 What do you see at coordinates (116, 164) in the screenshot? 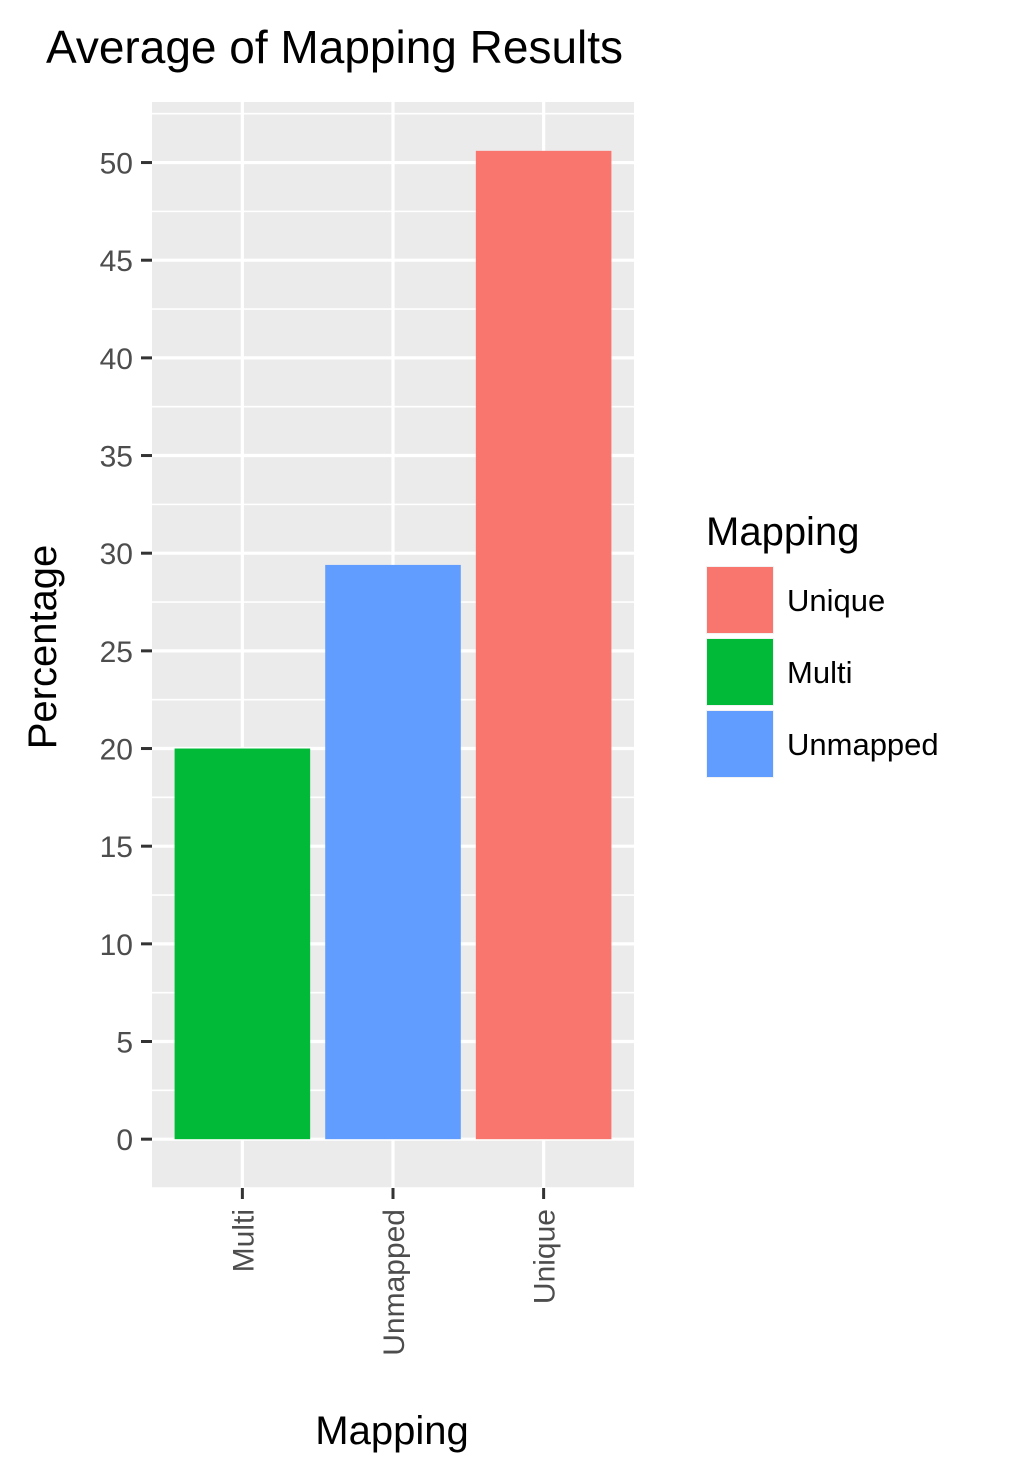
I see `y-tick-label: 50` at bounding box center [116, 164].